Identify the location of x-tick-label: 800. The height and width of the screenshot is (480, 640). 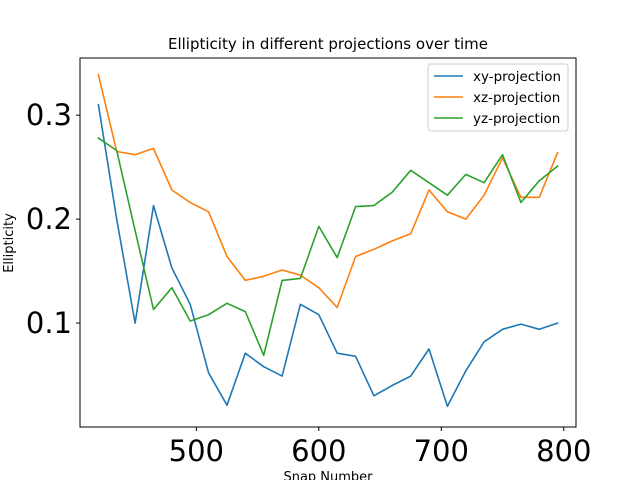
(563, 451).